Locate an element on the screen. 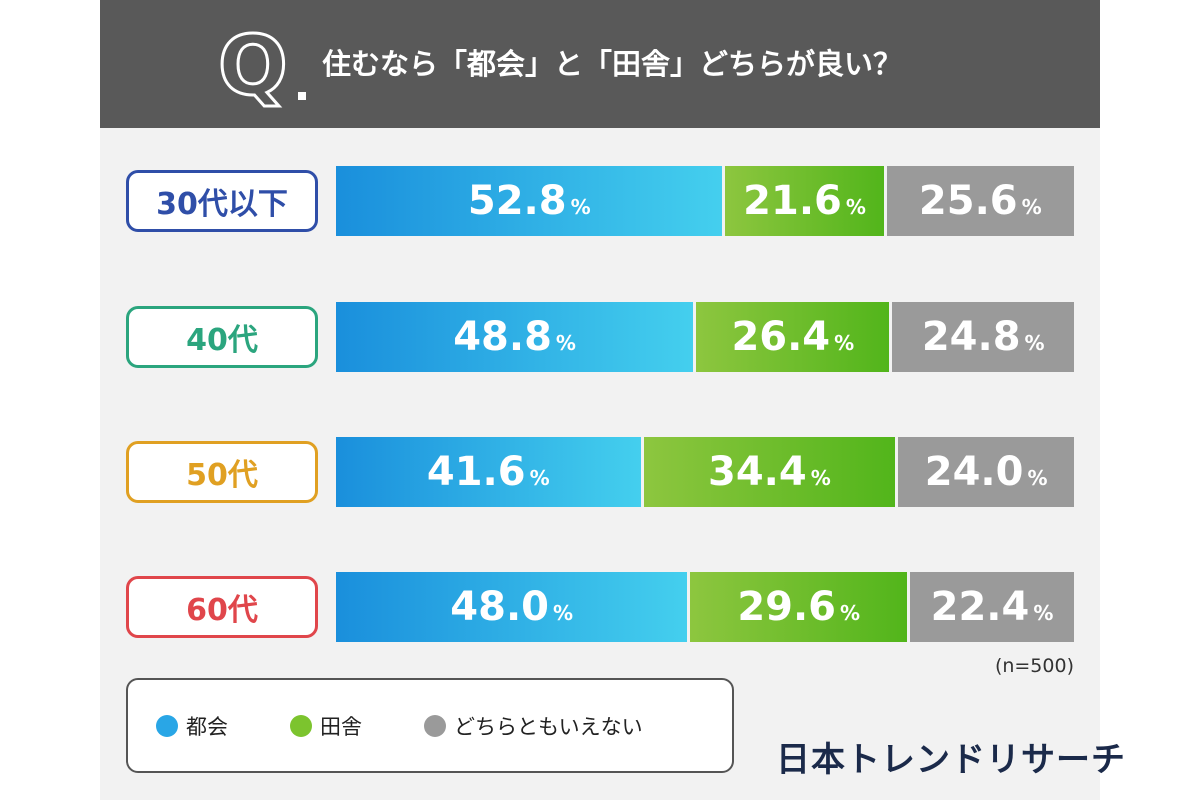  data-label: 29.6 is located at coordinates (787, 607).